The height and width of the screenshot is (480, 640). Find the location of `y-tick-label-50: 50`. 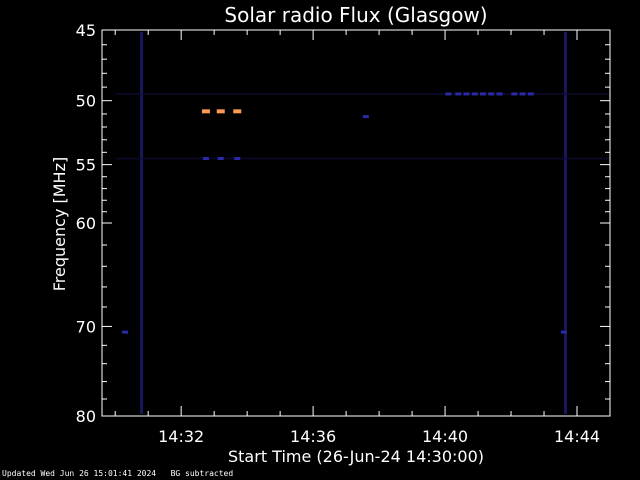

y-tick-label-50: 50 is located at coordinates (86, 101).